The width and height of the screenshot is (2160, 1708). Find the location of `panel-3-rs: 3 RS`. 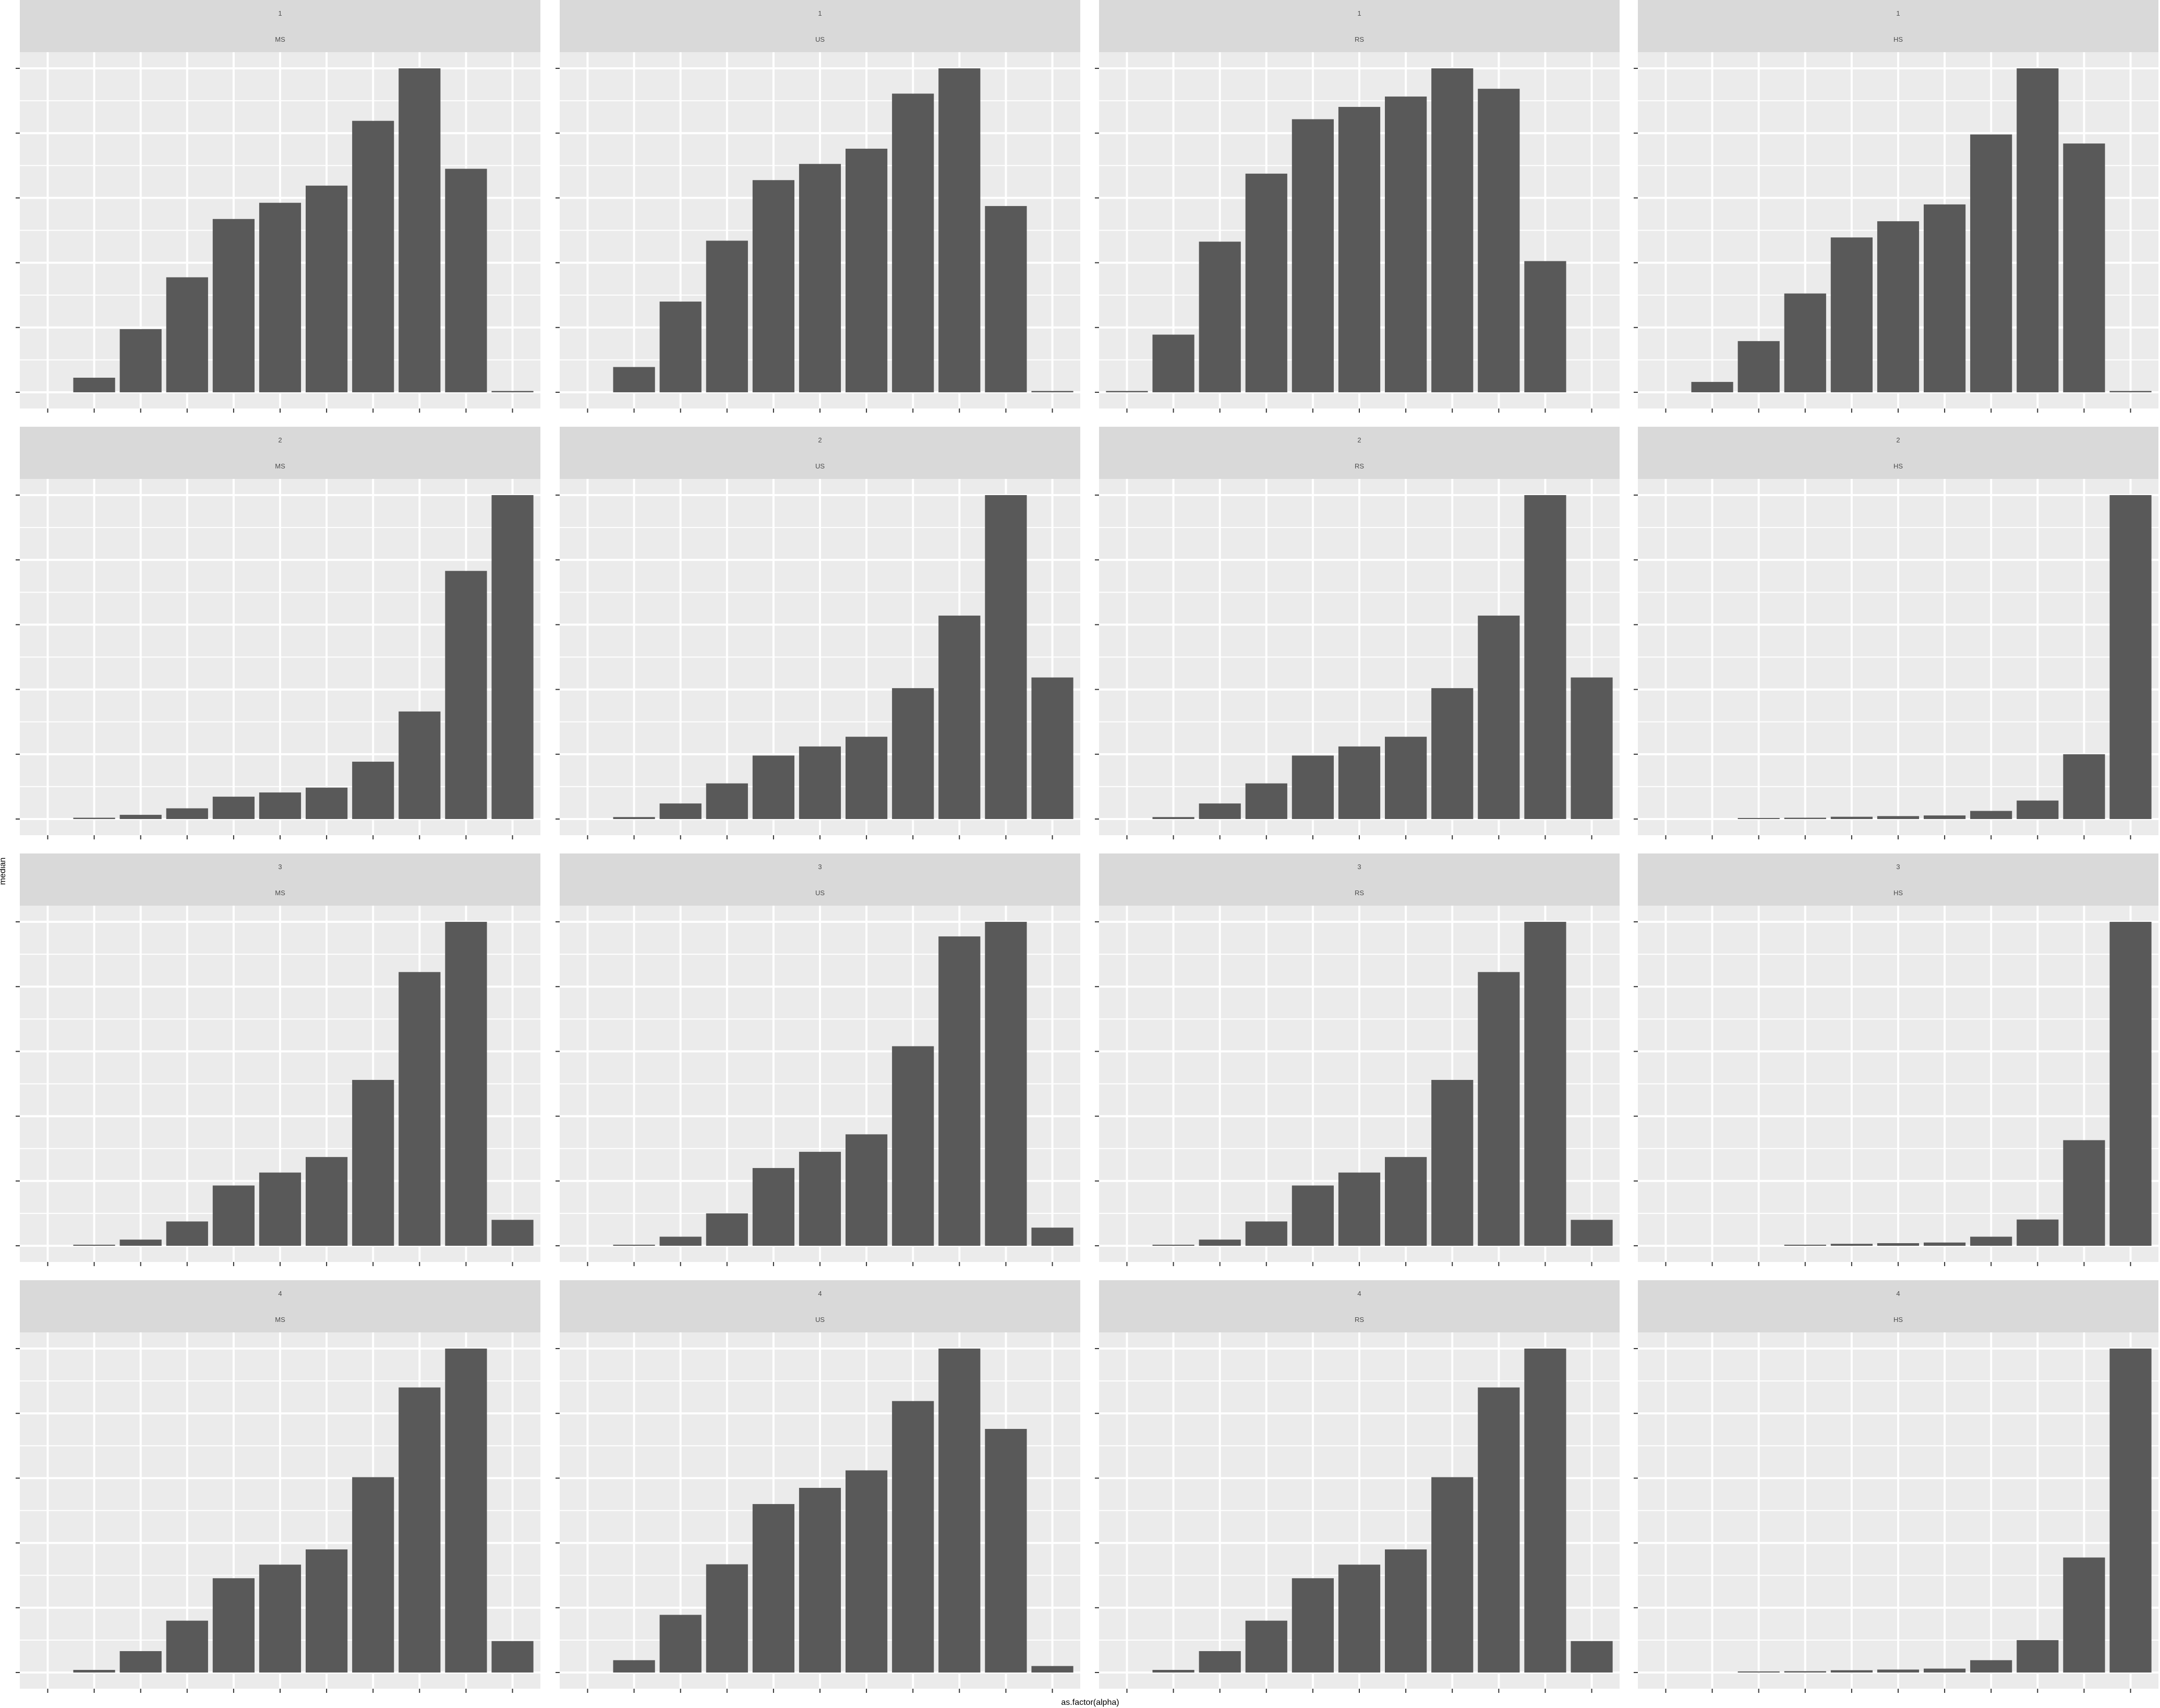

panel-3-rs: 3 RS is located at coordinates (1357, 1059).